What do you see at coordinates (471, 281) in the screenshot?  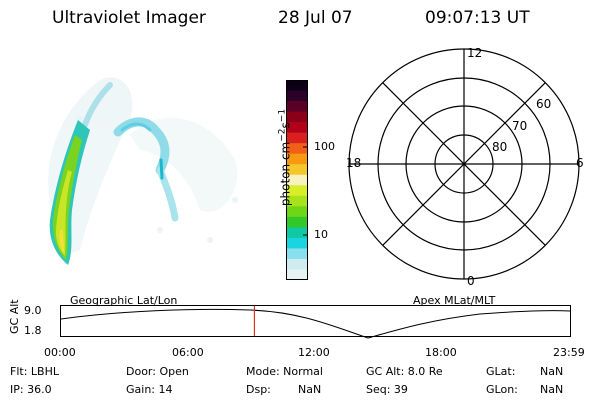 I see `polar-label-0: 0` at bounding box center [471, 281].